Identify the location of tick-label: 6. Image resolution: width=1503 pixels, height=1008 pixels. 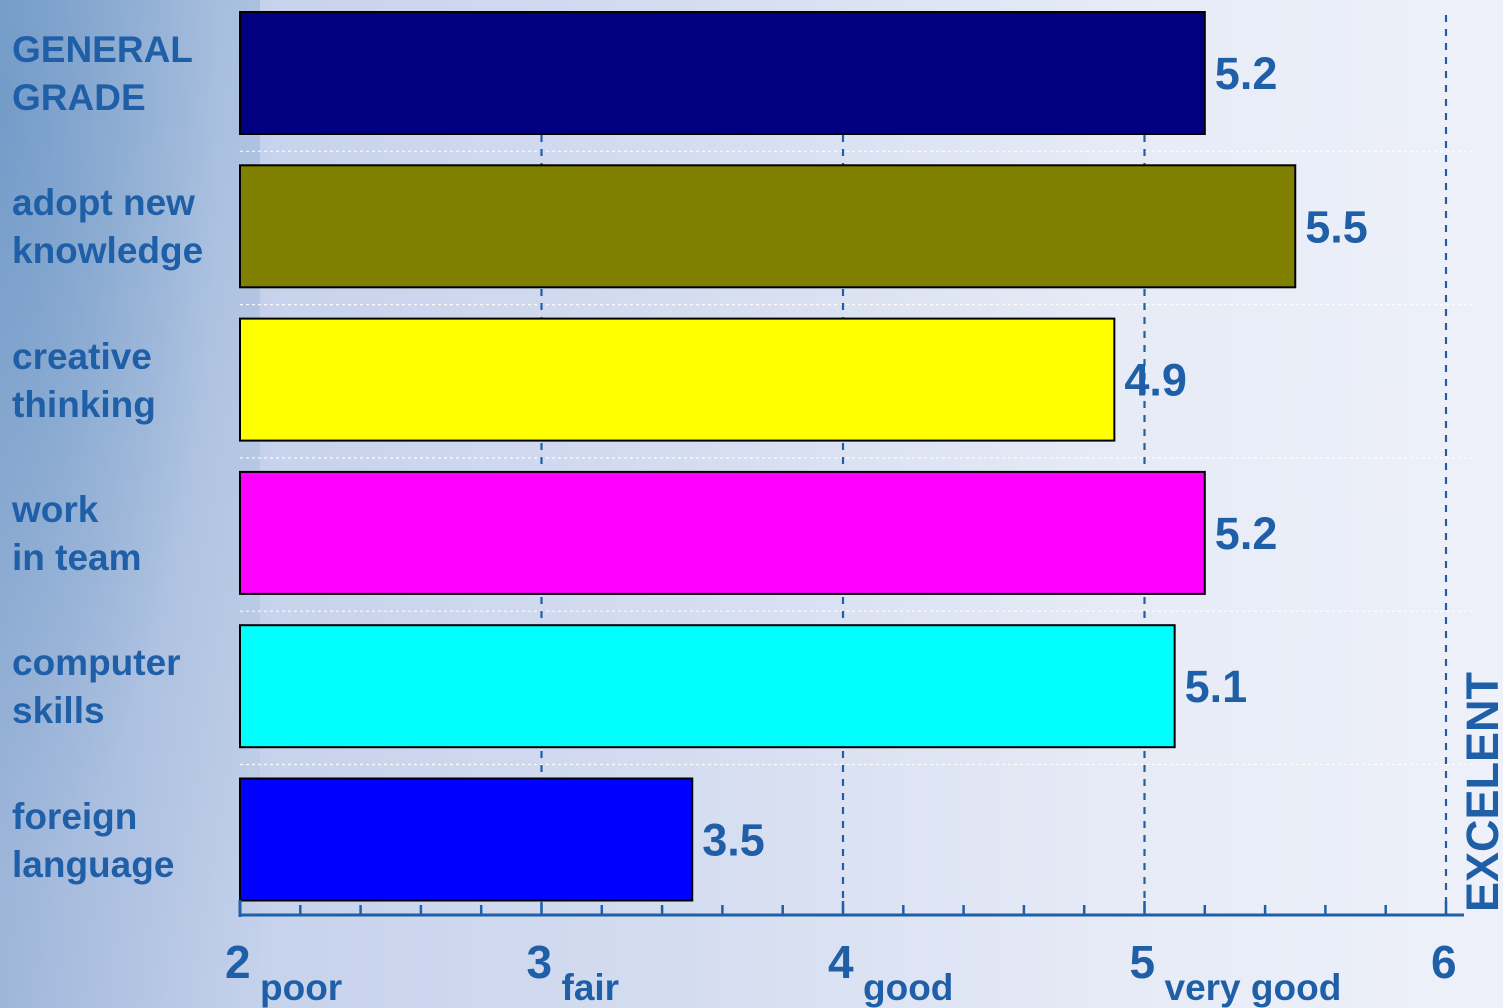
(1444, 962).